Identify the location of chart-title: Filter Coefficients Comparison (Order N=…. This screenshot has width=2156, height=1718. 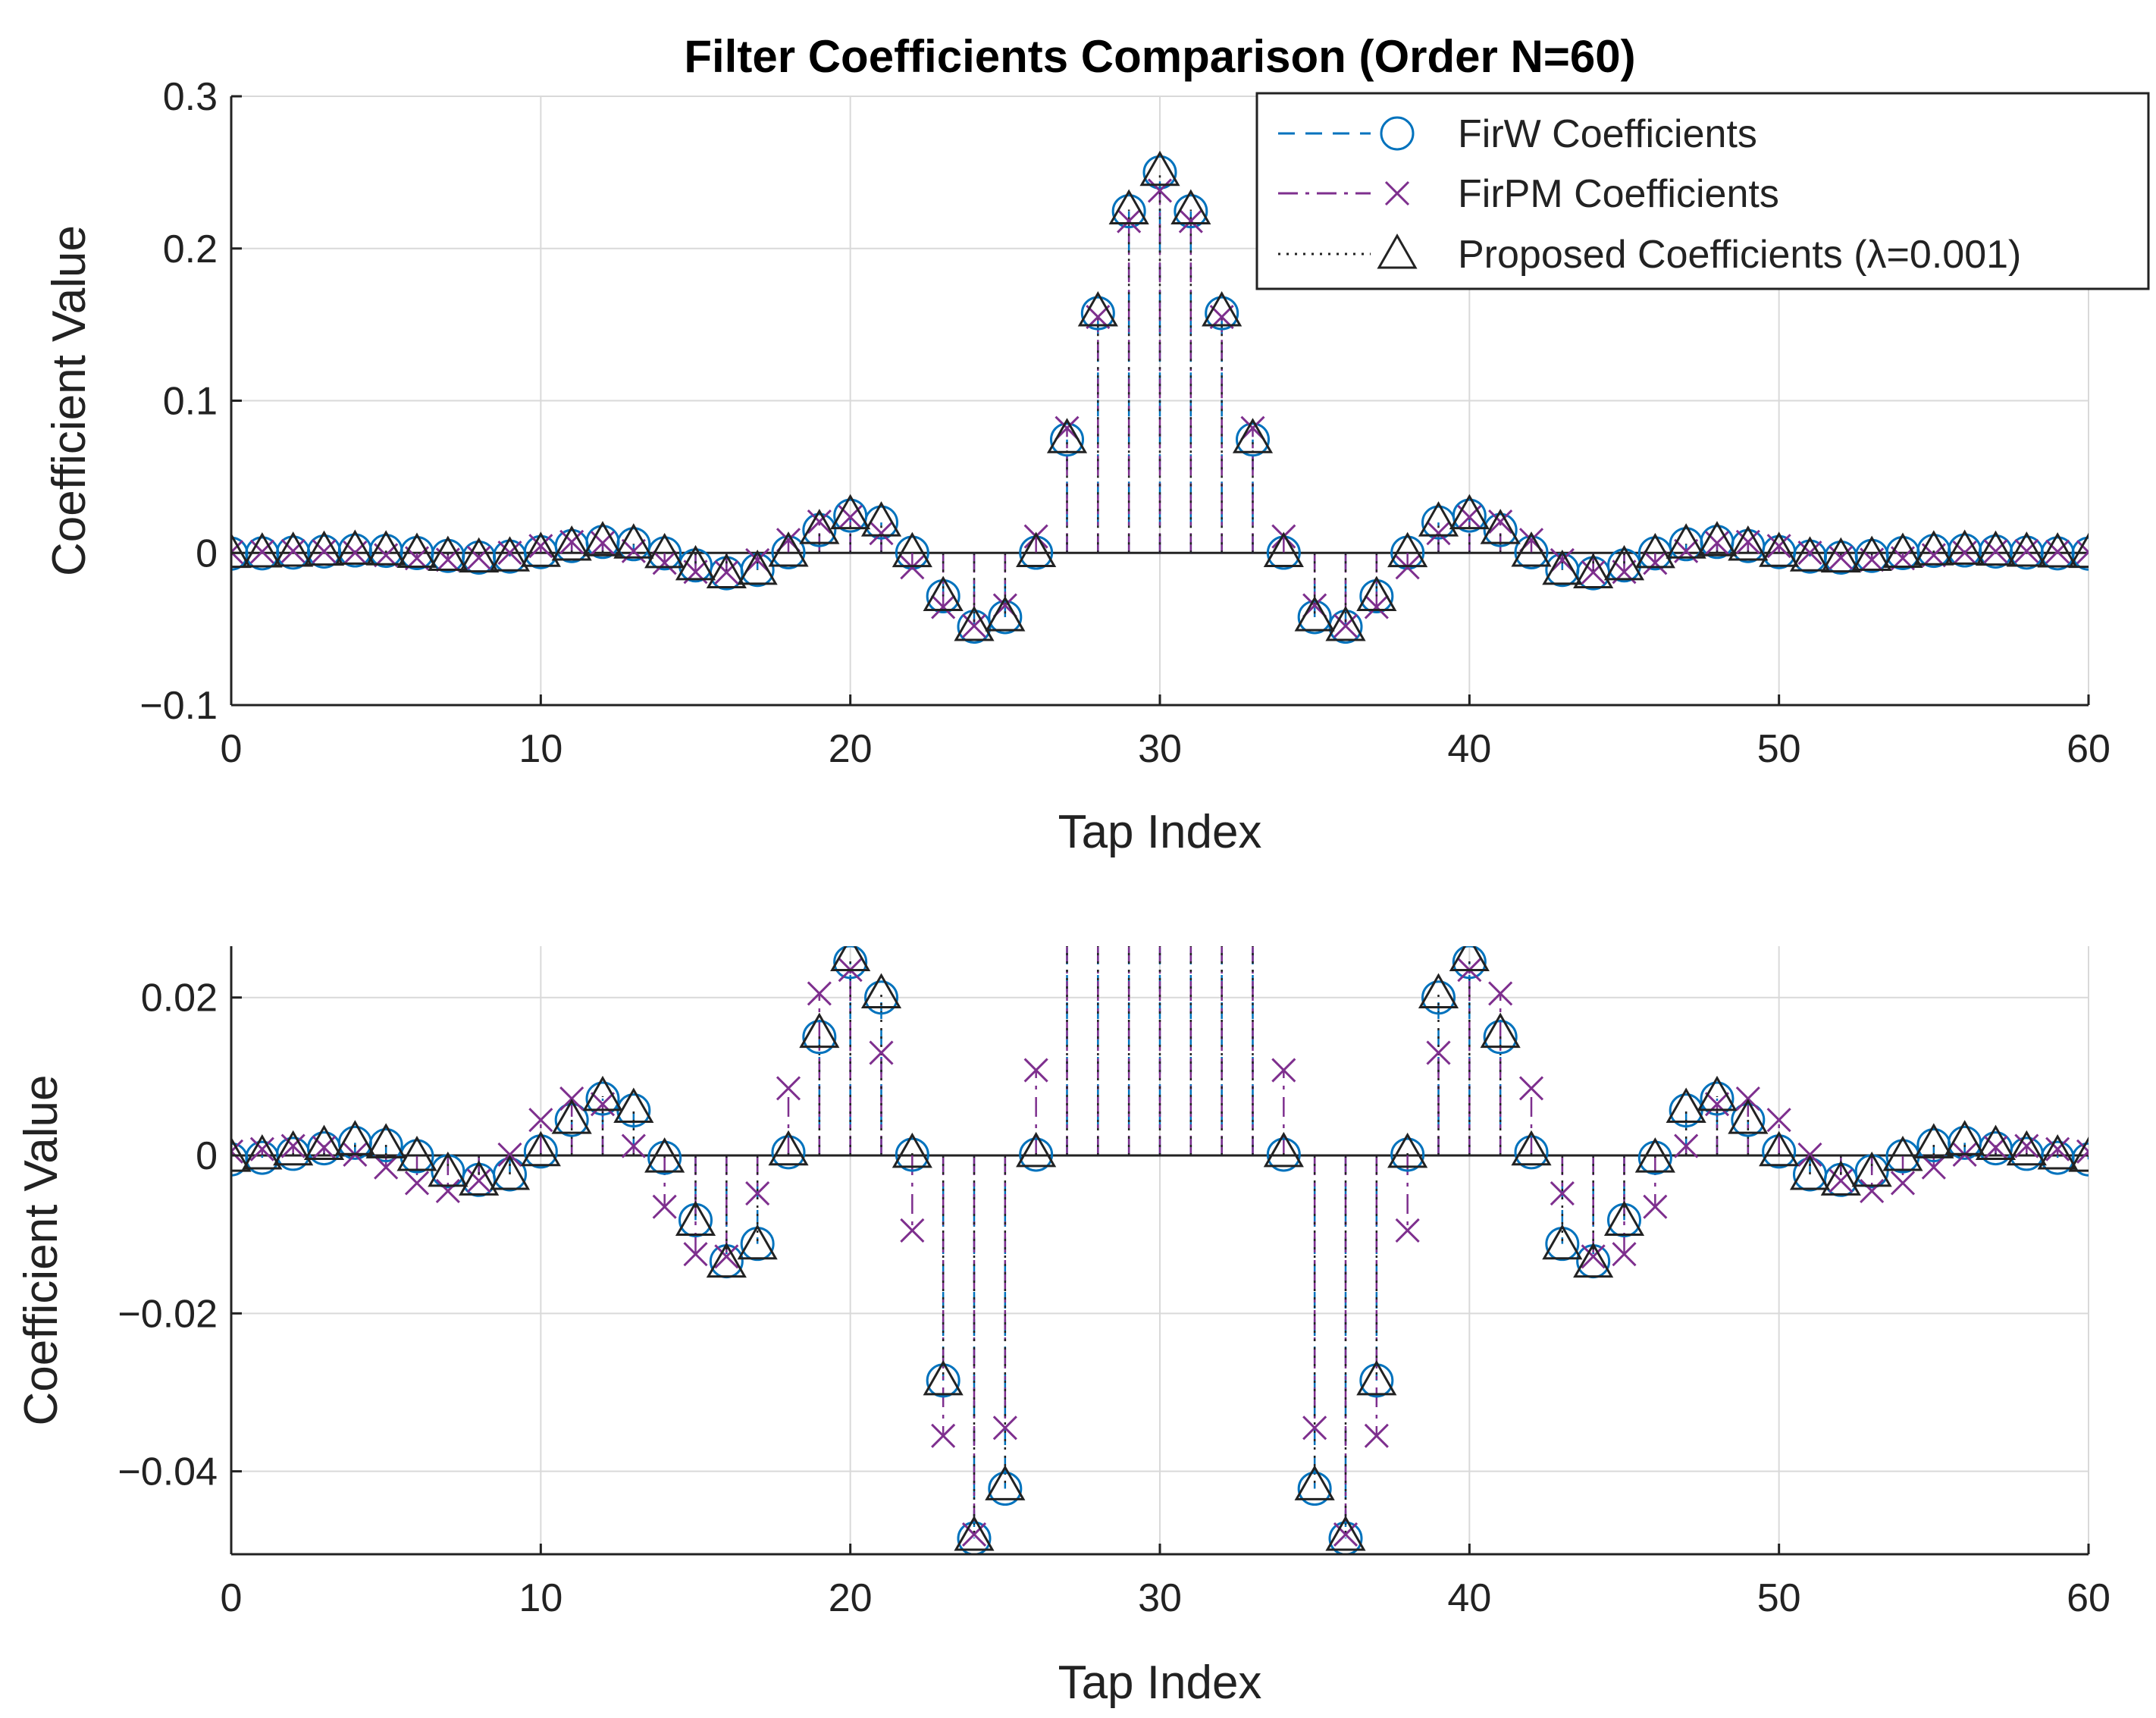
(1159, 56).